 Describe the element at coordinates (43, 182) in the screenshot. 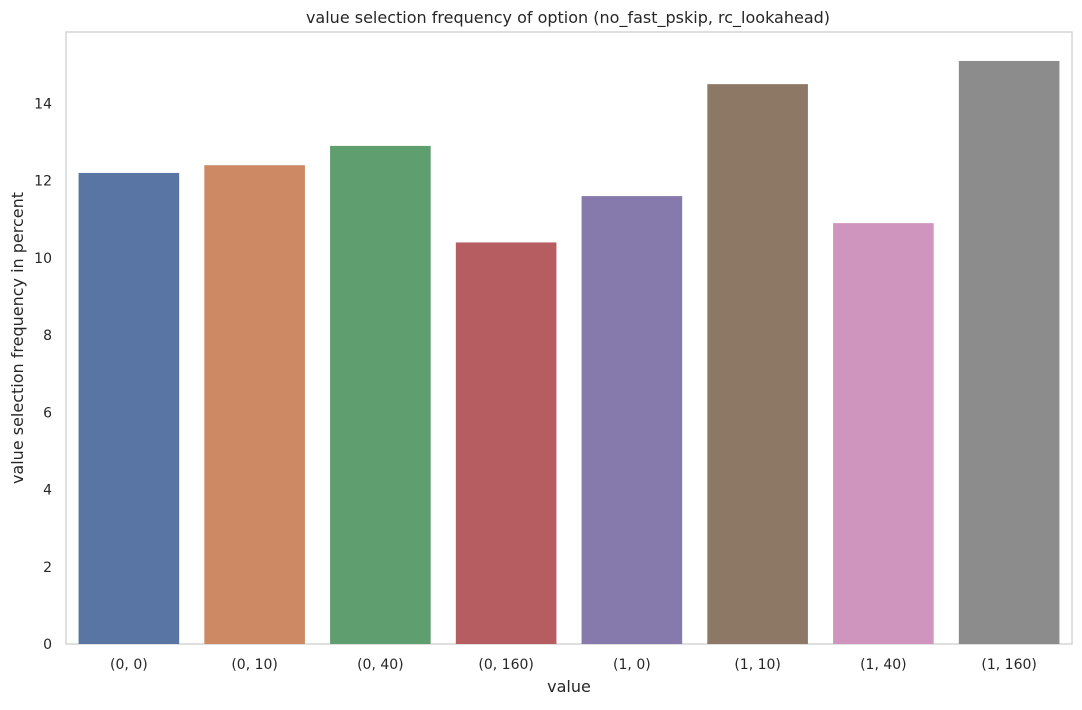

I see `y-tick-label: 12` at that location.